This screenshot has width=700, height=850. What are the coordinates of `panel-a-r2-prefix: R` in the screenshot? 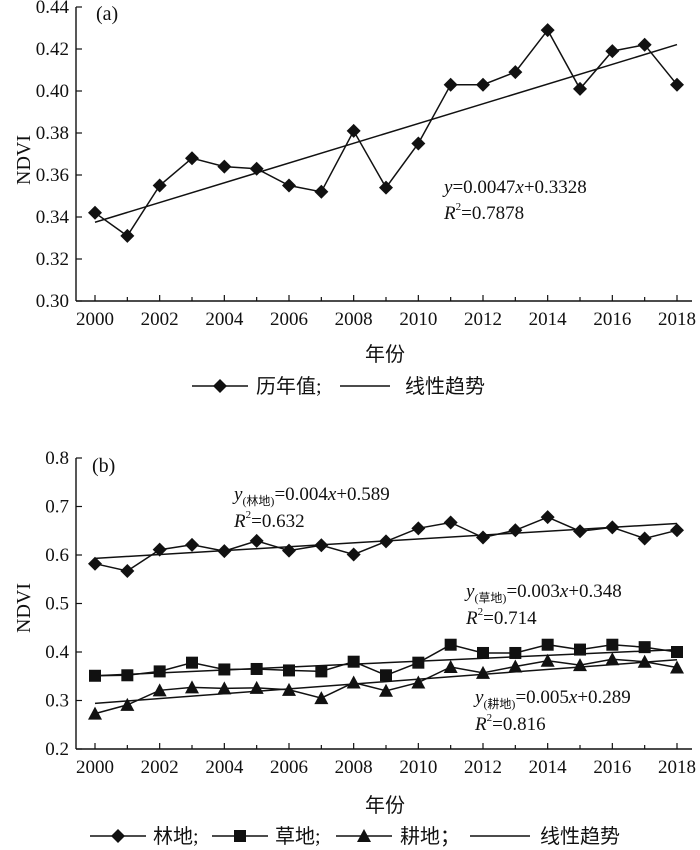 It's located at (449, 213).